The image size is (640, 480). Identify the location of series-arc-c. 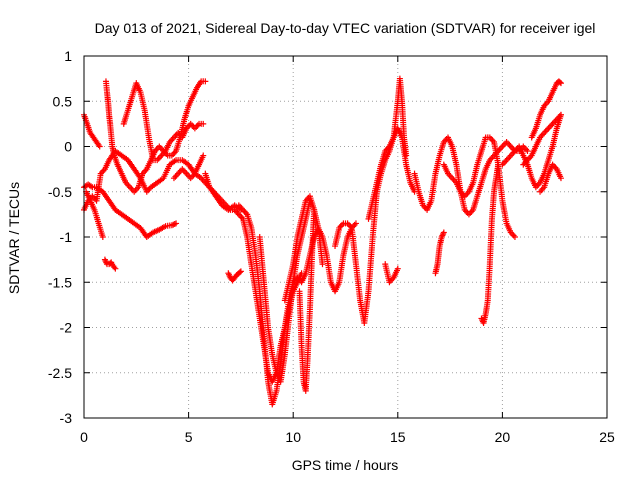
(92, 130).